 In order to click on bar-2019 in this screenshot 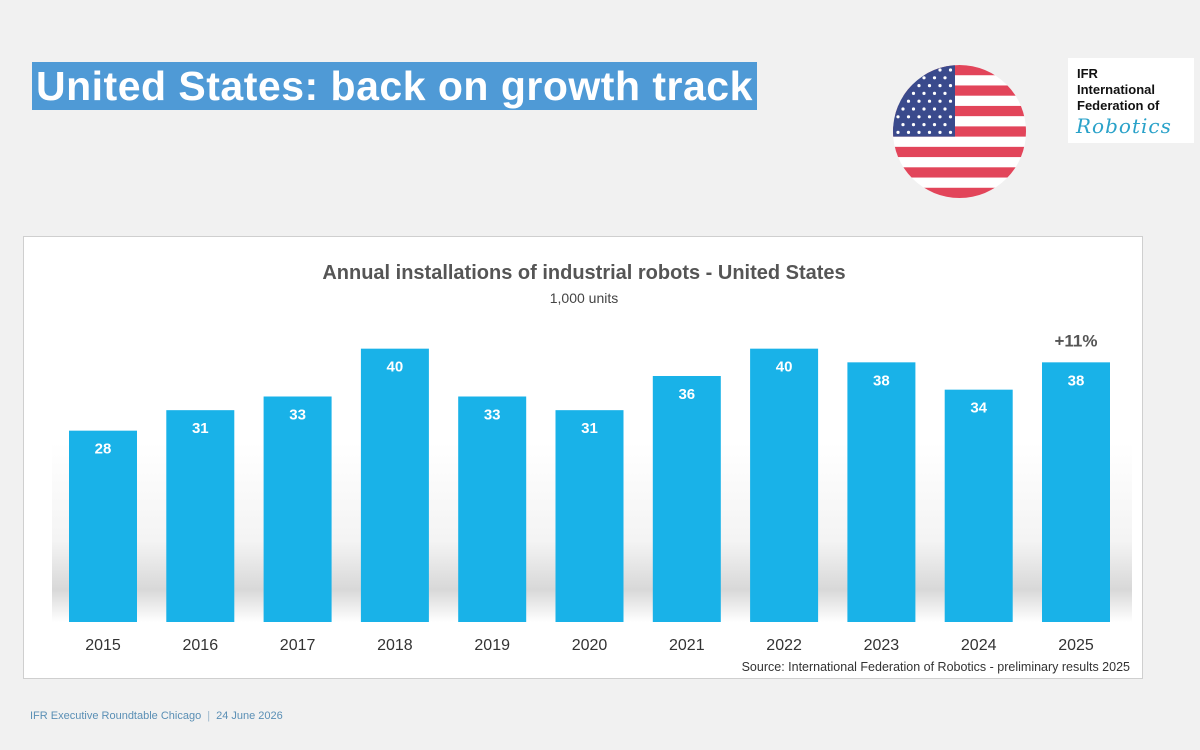, I will do `click(492, 509)`.